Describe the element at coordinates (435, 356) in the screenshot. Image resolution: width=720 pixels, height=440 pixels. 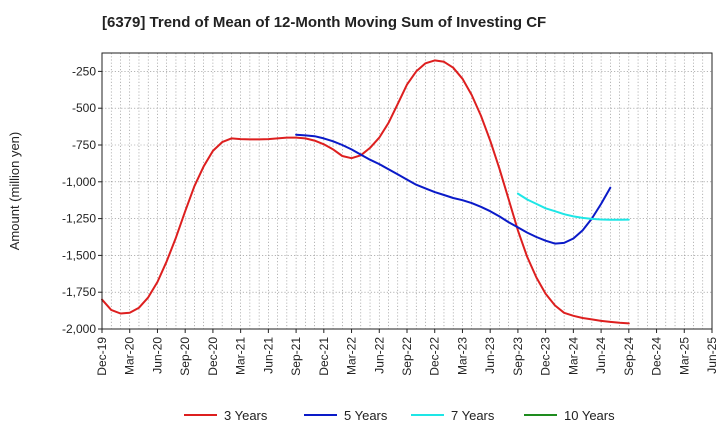
I see `x-tick-label: Dec-22` at that location.